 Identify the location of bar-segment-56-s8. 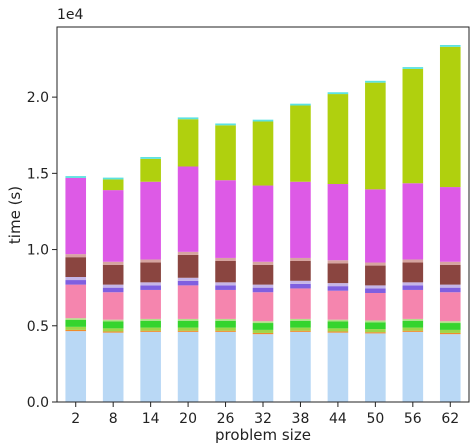
(413, 272).